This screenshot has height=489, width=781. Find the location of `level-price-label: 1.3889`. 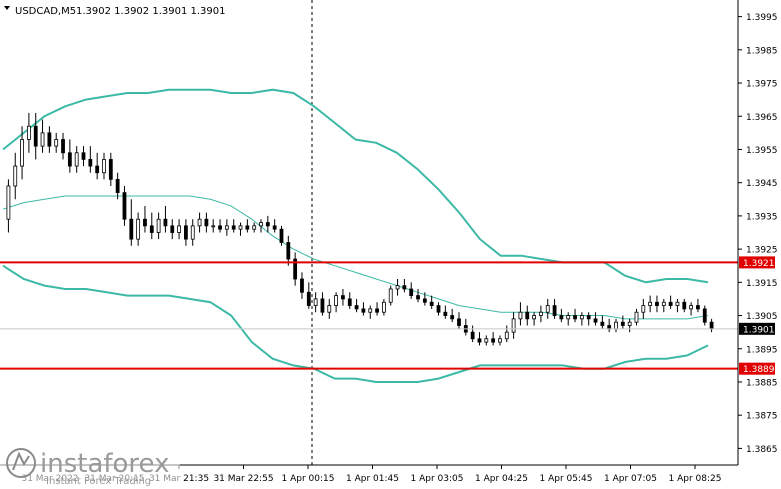

level-price-label: 1.3889 is located at coordinates (759, 370).